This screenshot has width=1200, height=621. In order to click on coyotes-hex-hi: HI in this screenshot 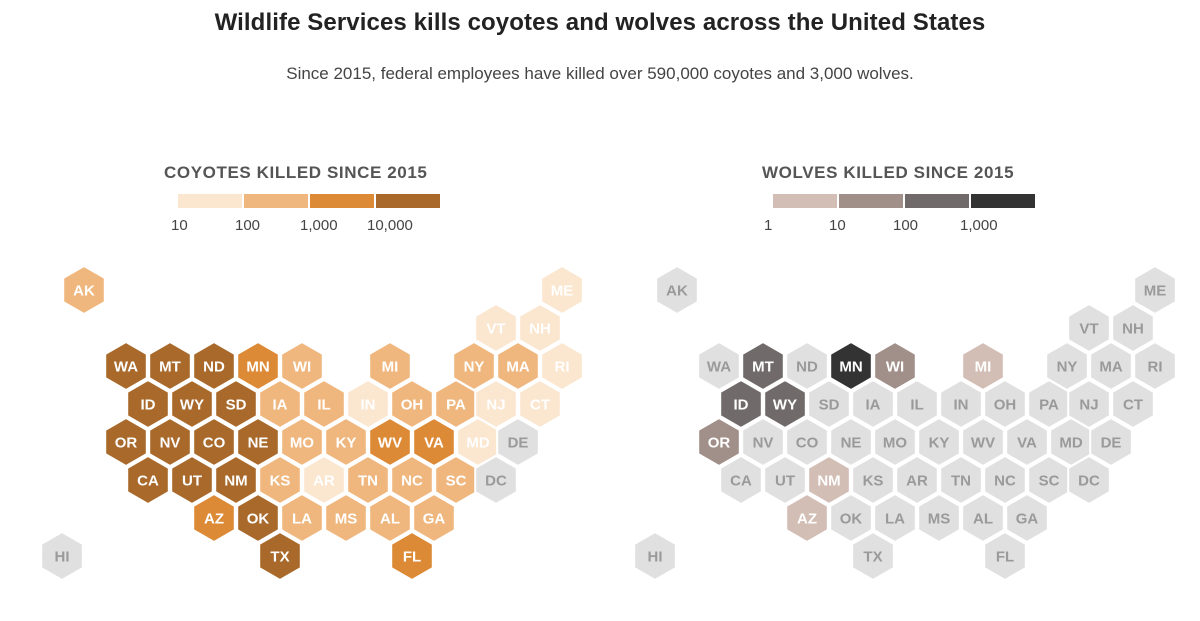, I will do `click(62, 556)`.